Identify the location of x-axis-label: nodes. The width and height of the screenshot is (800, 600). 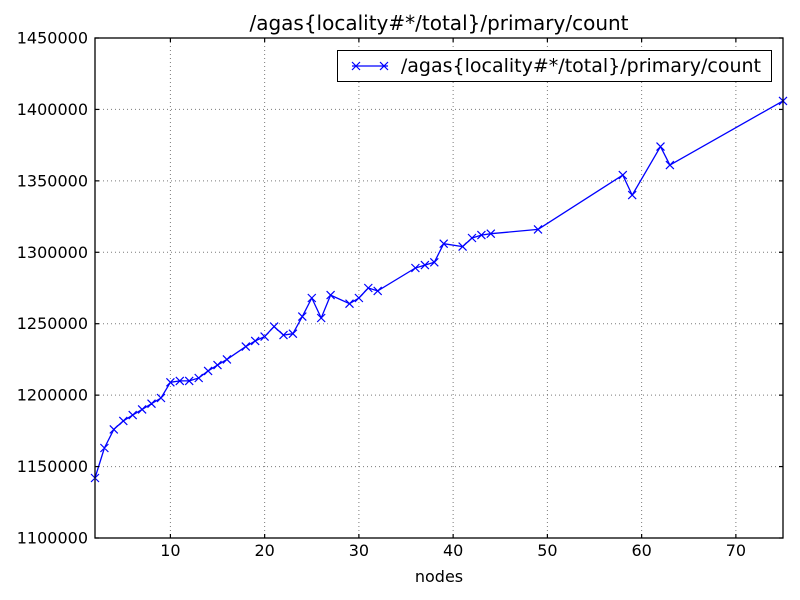
(439, 576).